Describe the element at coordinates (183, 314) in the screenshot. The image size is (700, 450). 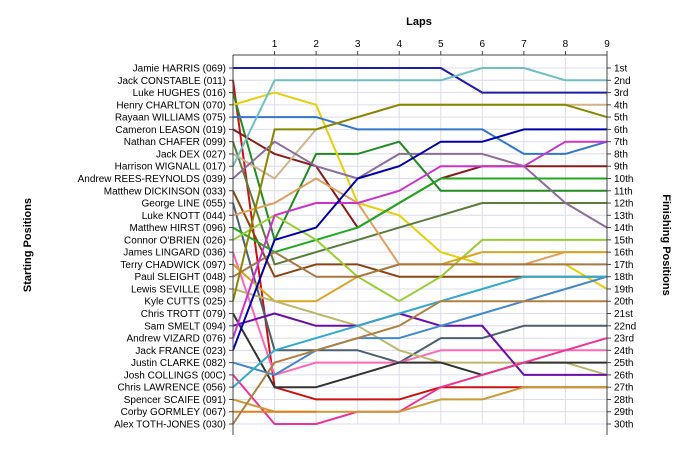
I see `starting-position-label: Chris TROTT (079)` at that location.